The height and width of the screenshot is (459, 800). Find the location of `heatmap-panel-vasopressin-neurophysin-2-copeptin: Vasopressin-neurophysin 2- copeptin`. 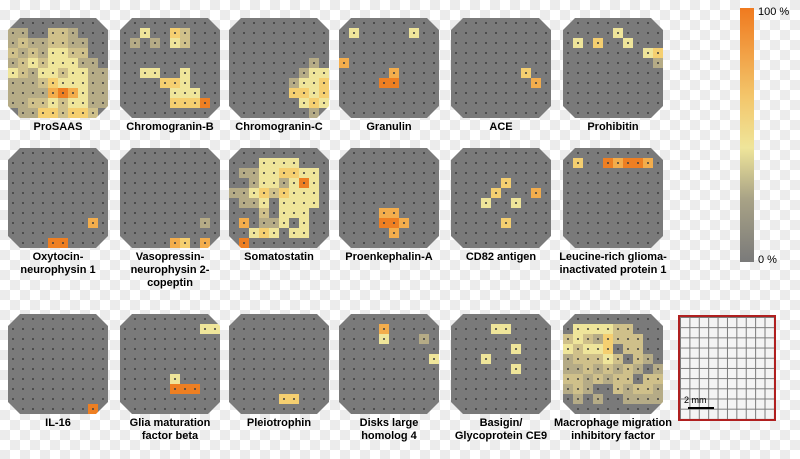

heatmap-panel-vasopressin-neurophysin-2-copeptin: Vasopressin-neurophysin 2- copeptin is located at coordinates (170, 213).